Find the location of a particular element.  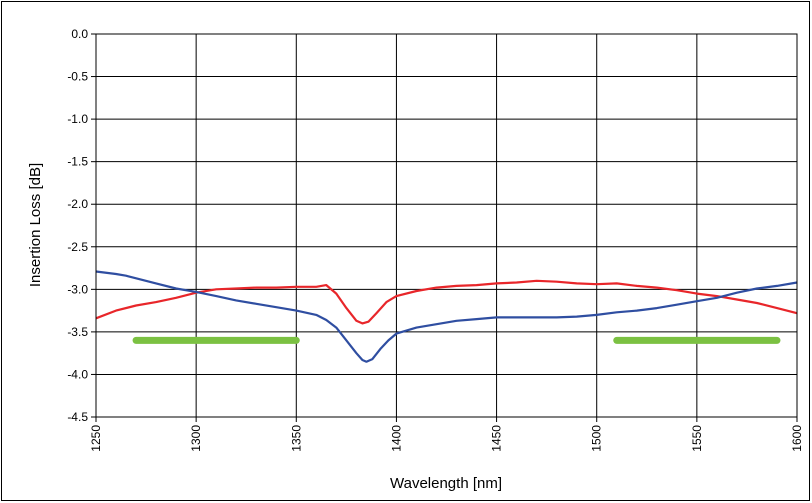

y-tick-label: -1.0 is located at coordinates (77, 119).